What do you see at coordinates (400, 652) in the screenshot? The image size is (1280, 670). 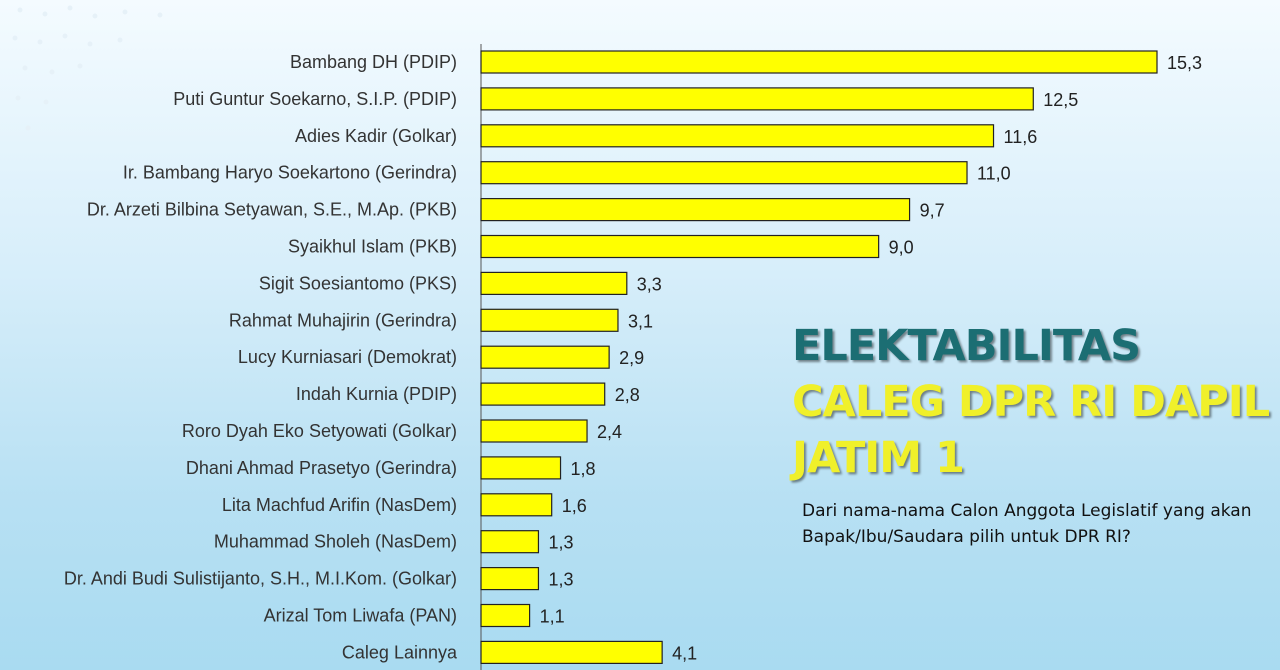 I see `category-label: Caleg Lainnya` at bounding box center [400, 652].